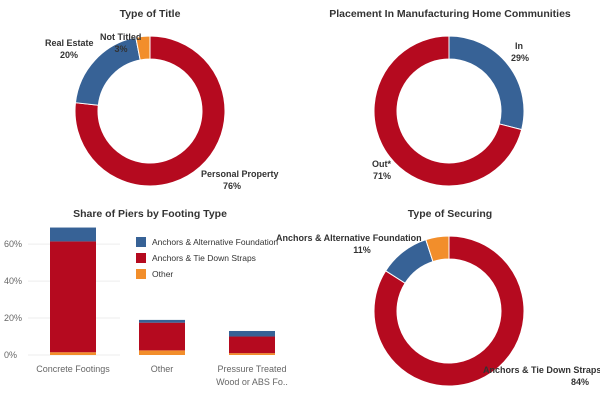 The height and width of the screenshot is (400, 600). I want to click on chart-title: Type of Securing, so click(450, 214).